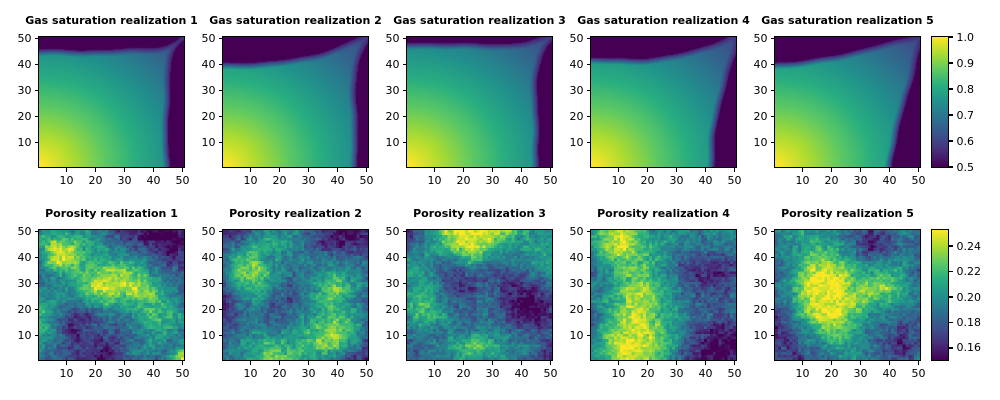 The image size is (1000, 400). I want to click on colorbar-tick-label: 0.6, so click(965, 141).